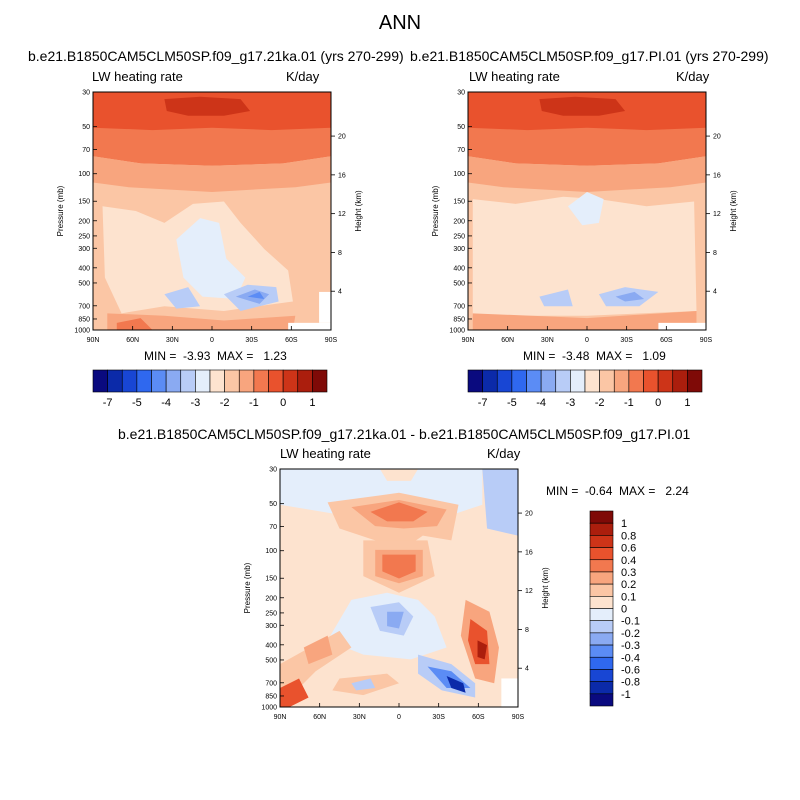 Image resolution: width=800 pixels, height=800 pixels. I want to click on y2-tick-label: 16, so click(529, 552).